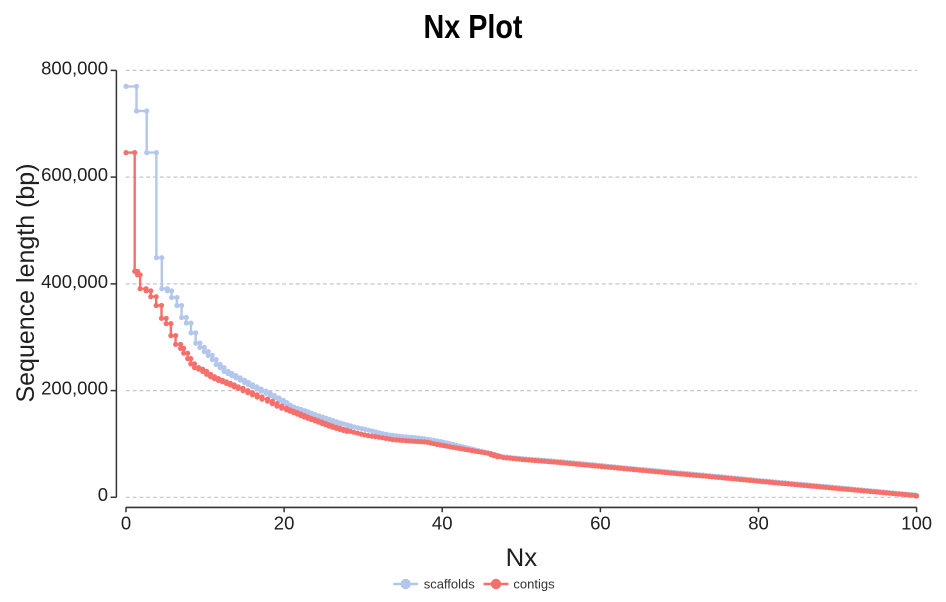 The height and width of the screenshot is (602, 946). I want to click on svg-text: Sequence length (bp), so click(26, 282).